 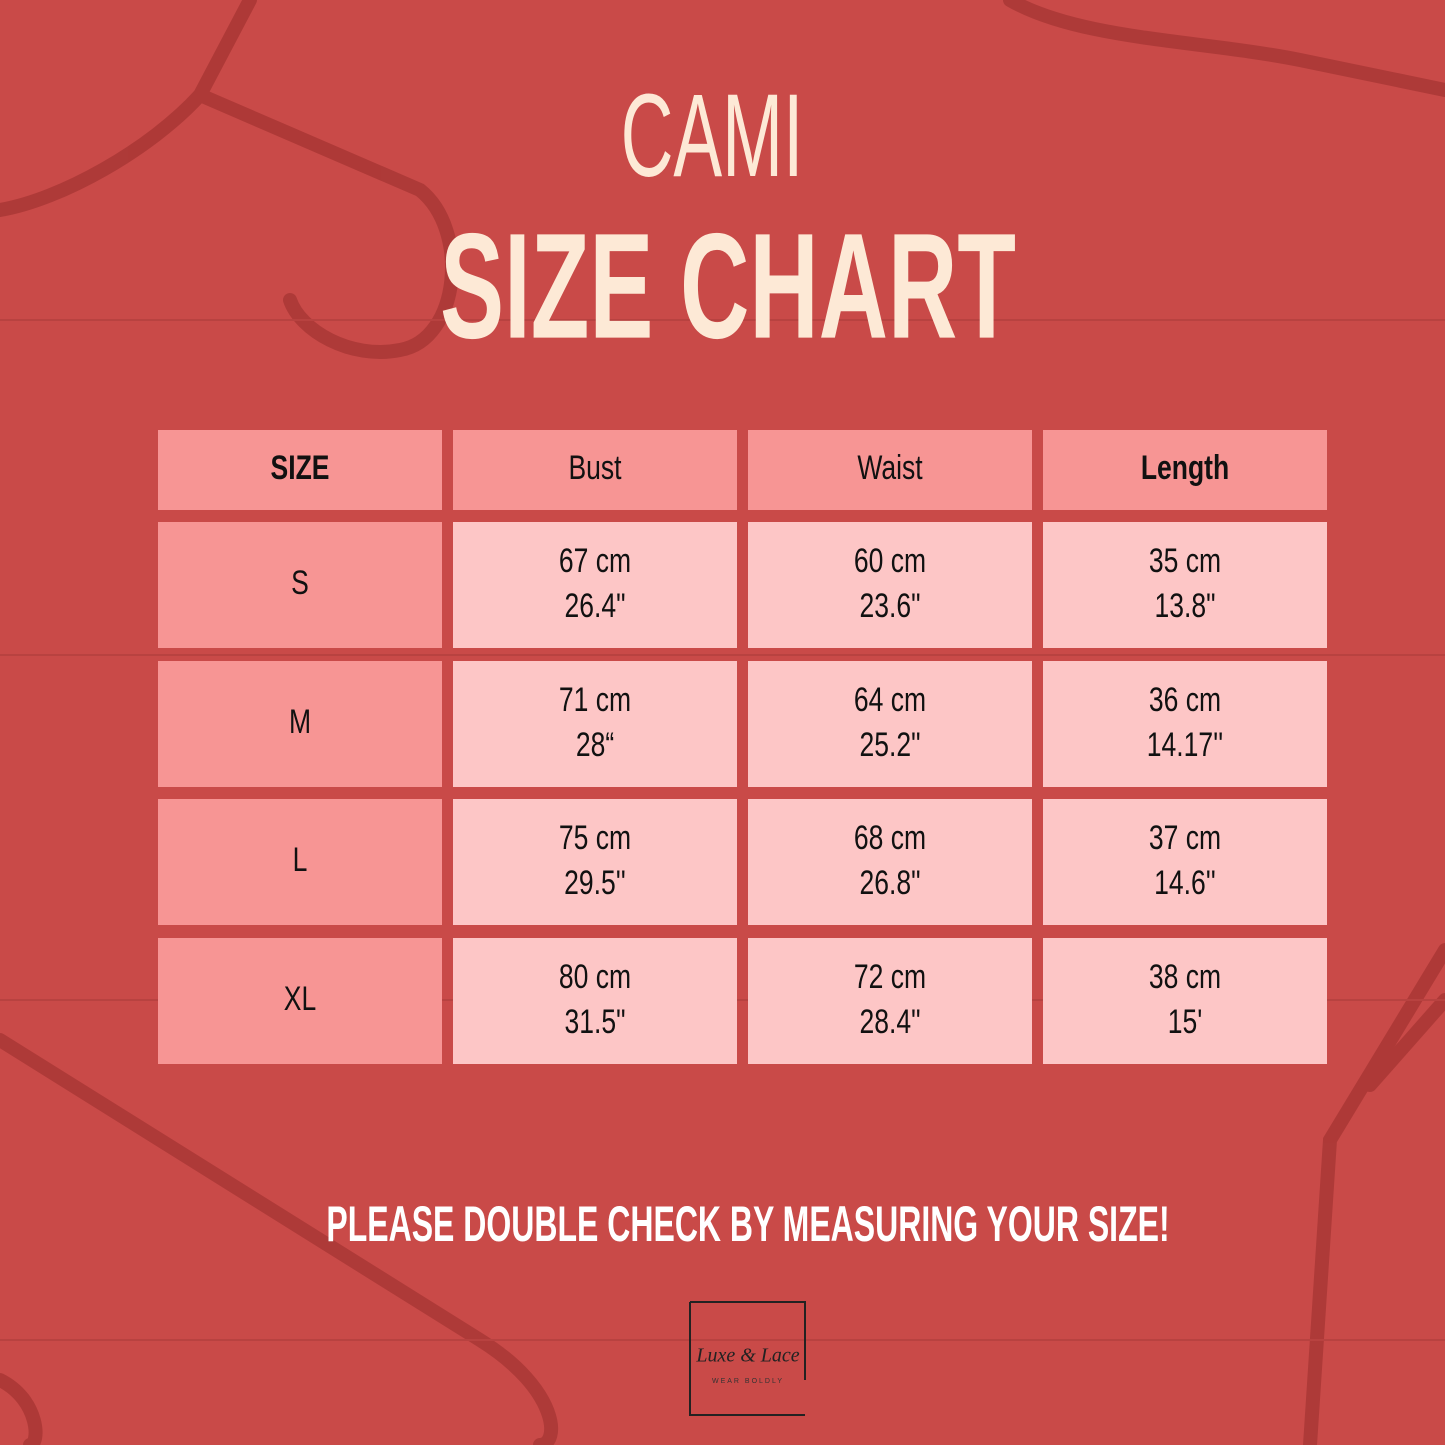 I want to click on size-label: XL, so click(x=300, y=999).